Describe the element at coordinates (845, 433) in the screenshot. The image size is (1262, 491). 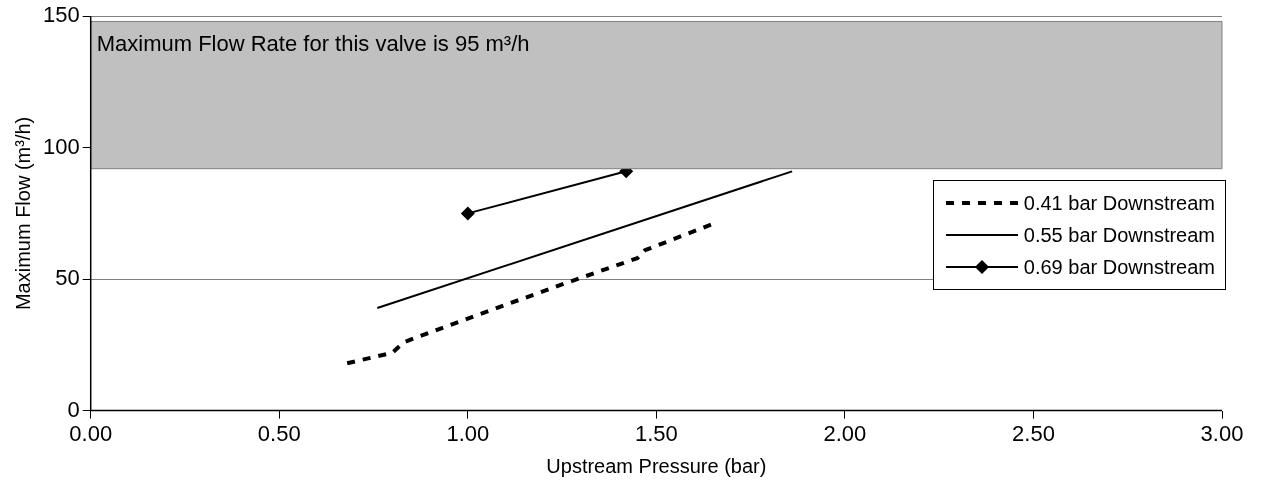
I see `x-tick-label: 2.00` at that location.